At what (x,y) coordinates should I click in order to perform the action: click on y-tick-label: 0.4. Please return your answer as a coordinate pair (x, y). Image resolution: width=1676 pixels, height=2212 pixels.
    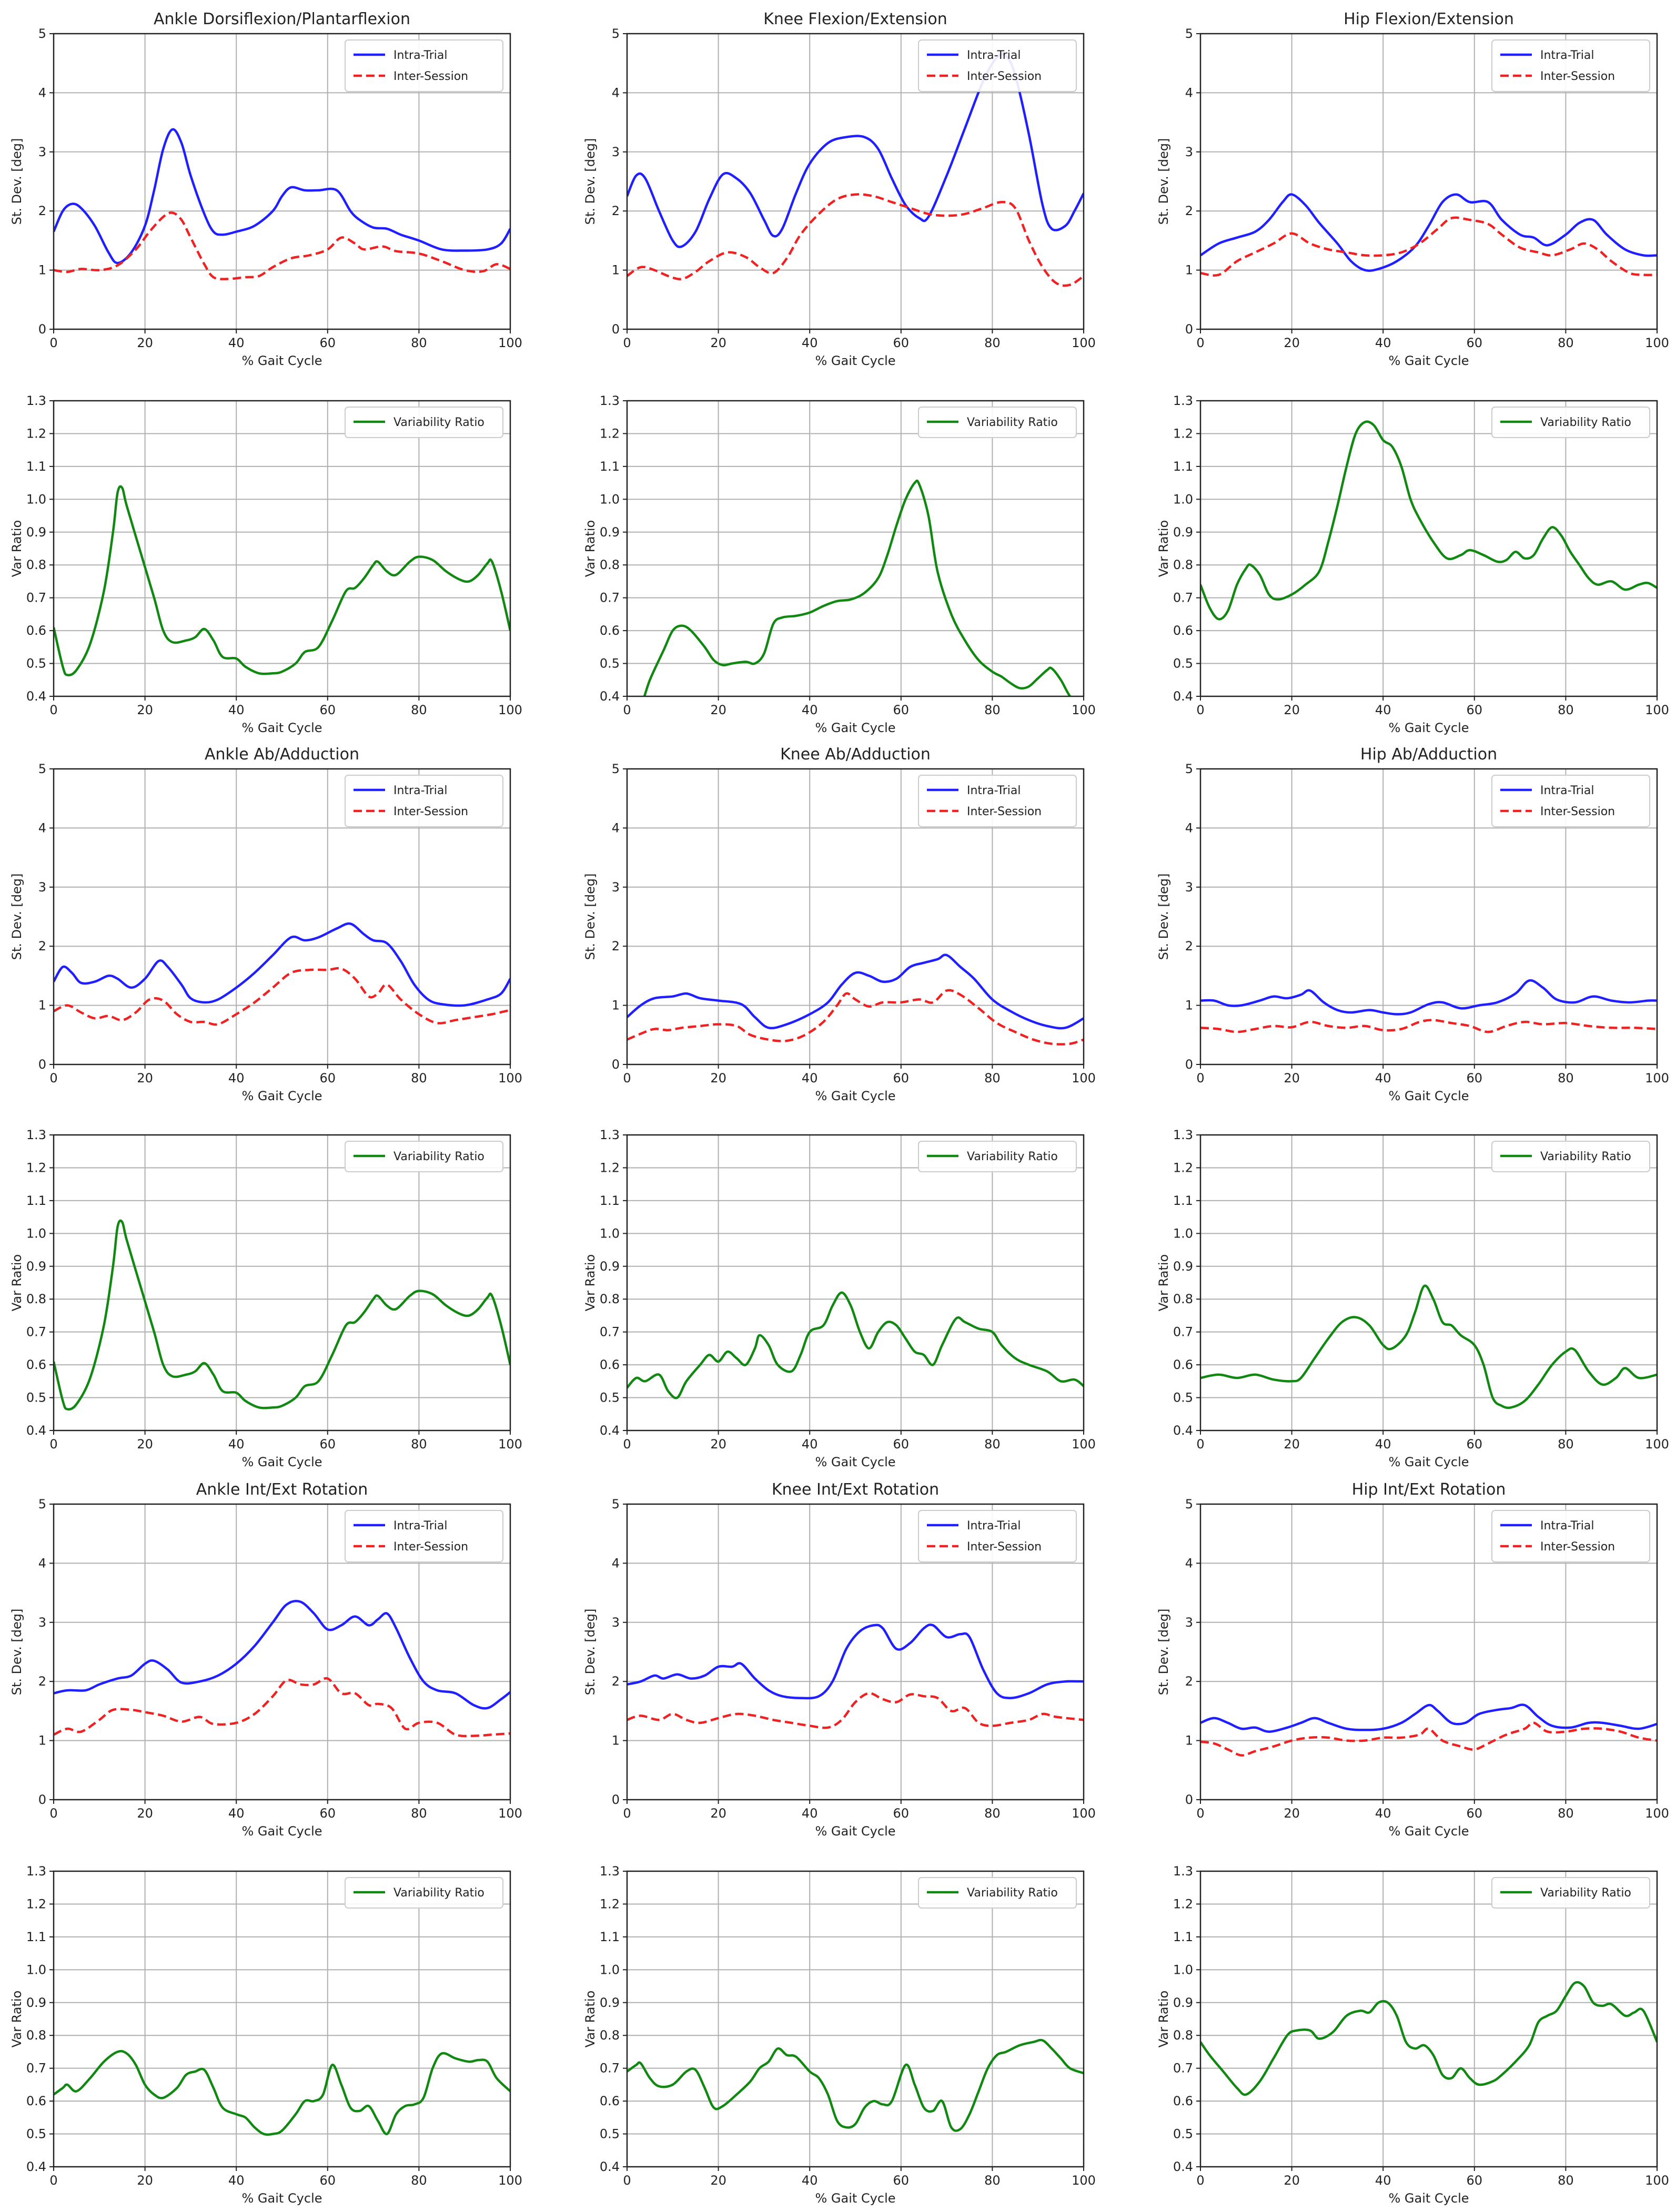
    Looking at the image, I should click on (36, 1430).